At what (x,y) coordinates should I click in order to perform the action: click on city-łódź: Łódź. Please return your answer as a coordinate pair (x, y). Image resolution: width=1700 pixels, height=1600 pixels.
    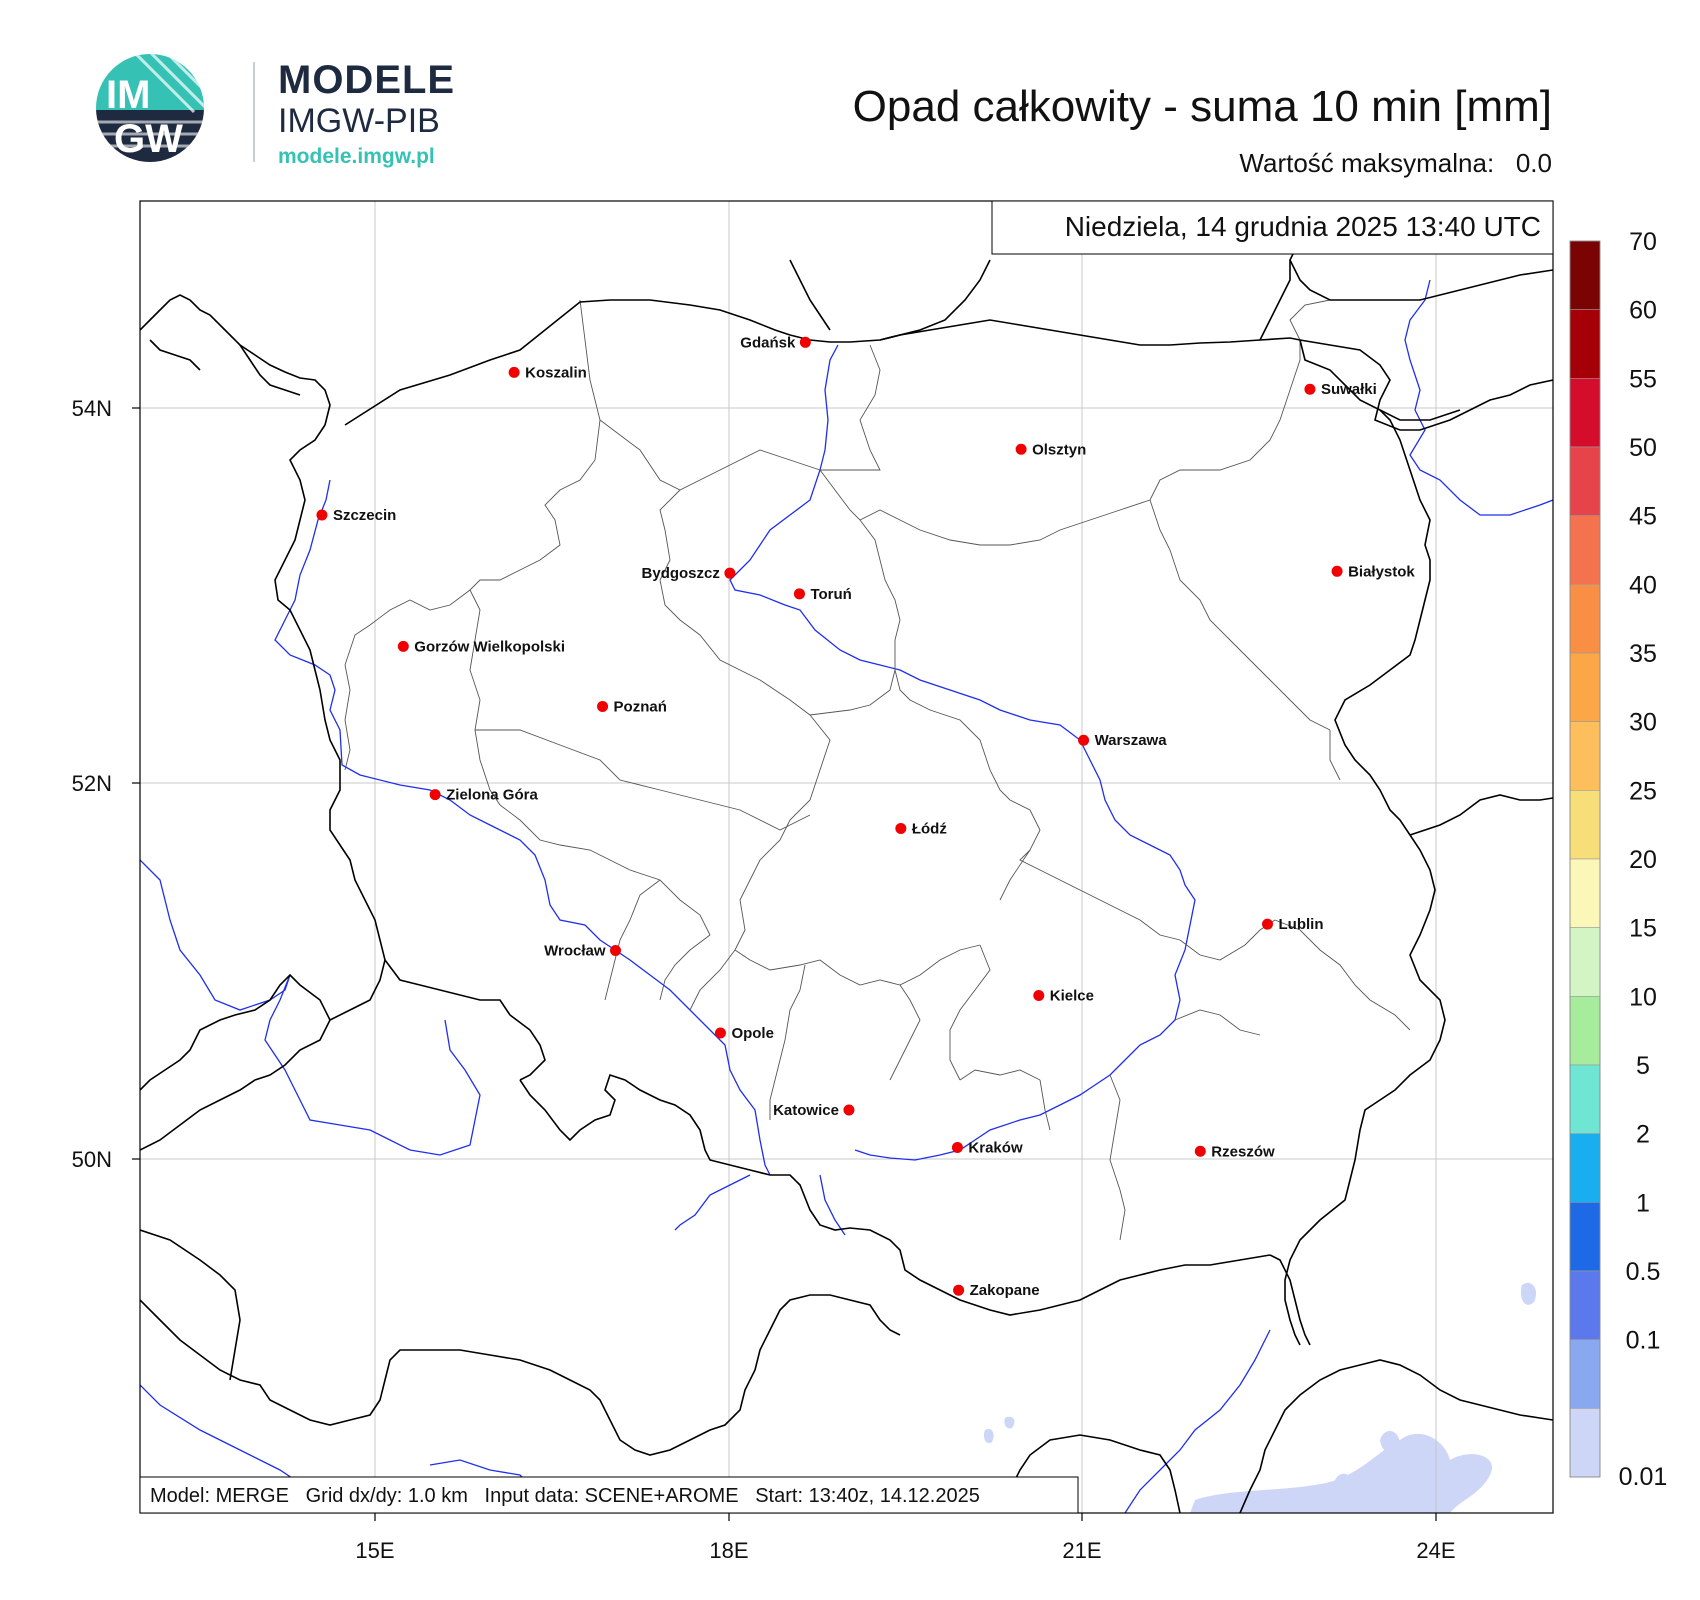
    Looking at the image, I should click on (921, 828).